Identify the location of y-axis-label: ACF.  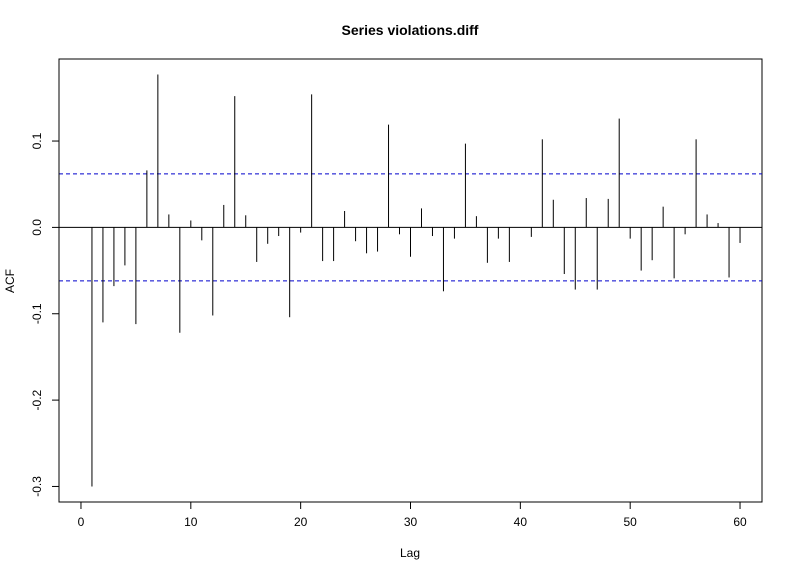
(10, 281).